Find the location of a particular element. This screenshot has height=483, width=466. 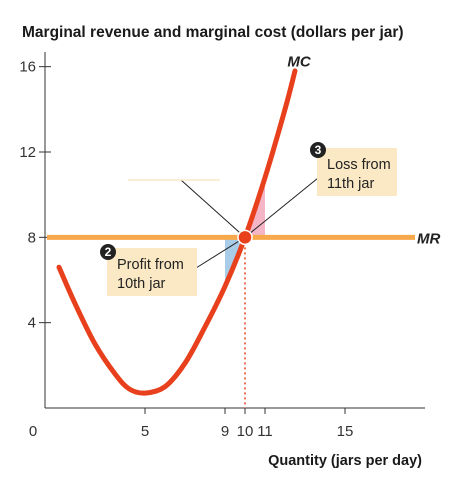

equilibrium-point is located at coordinates (245, 237).